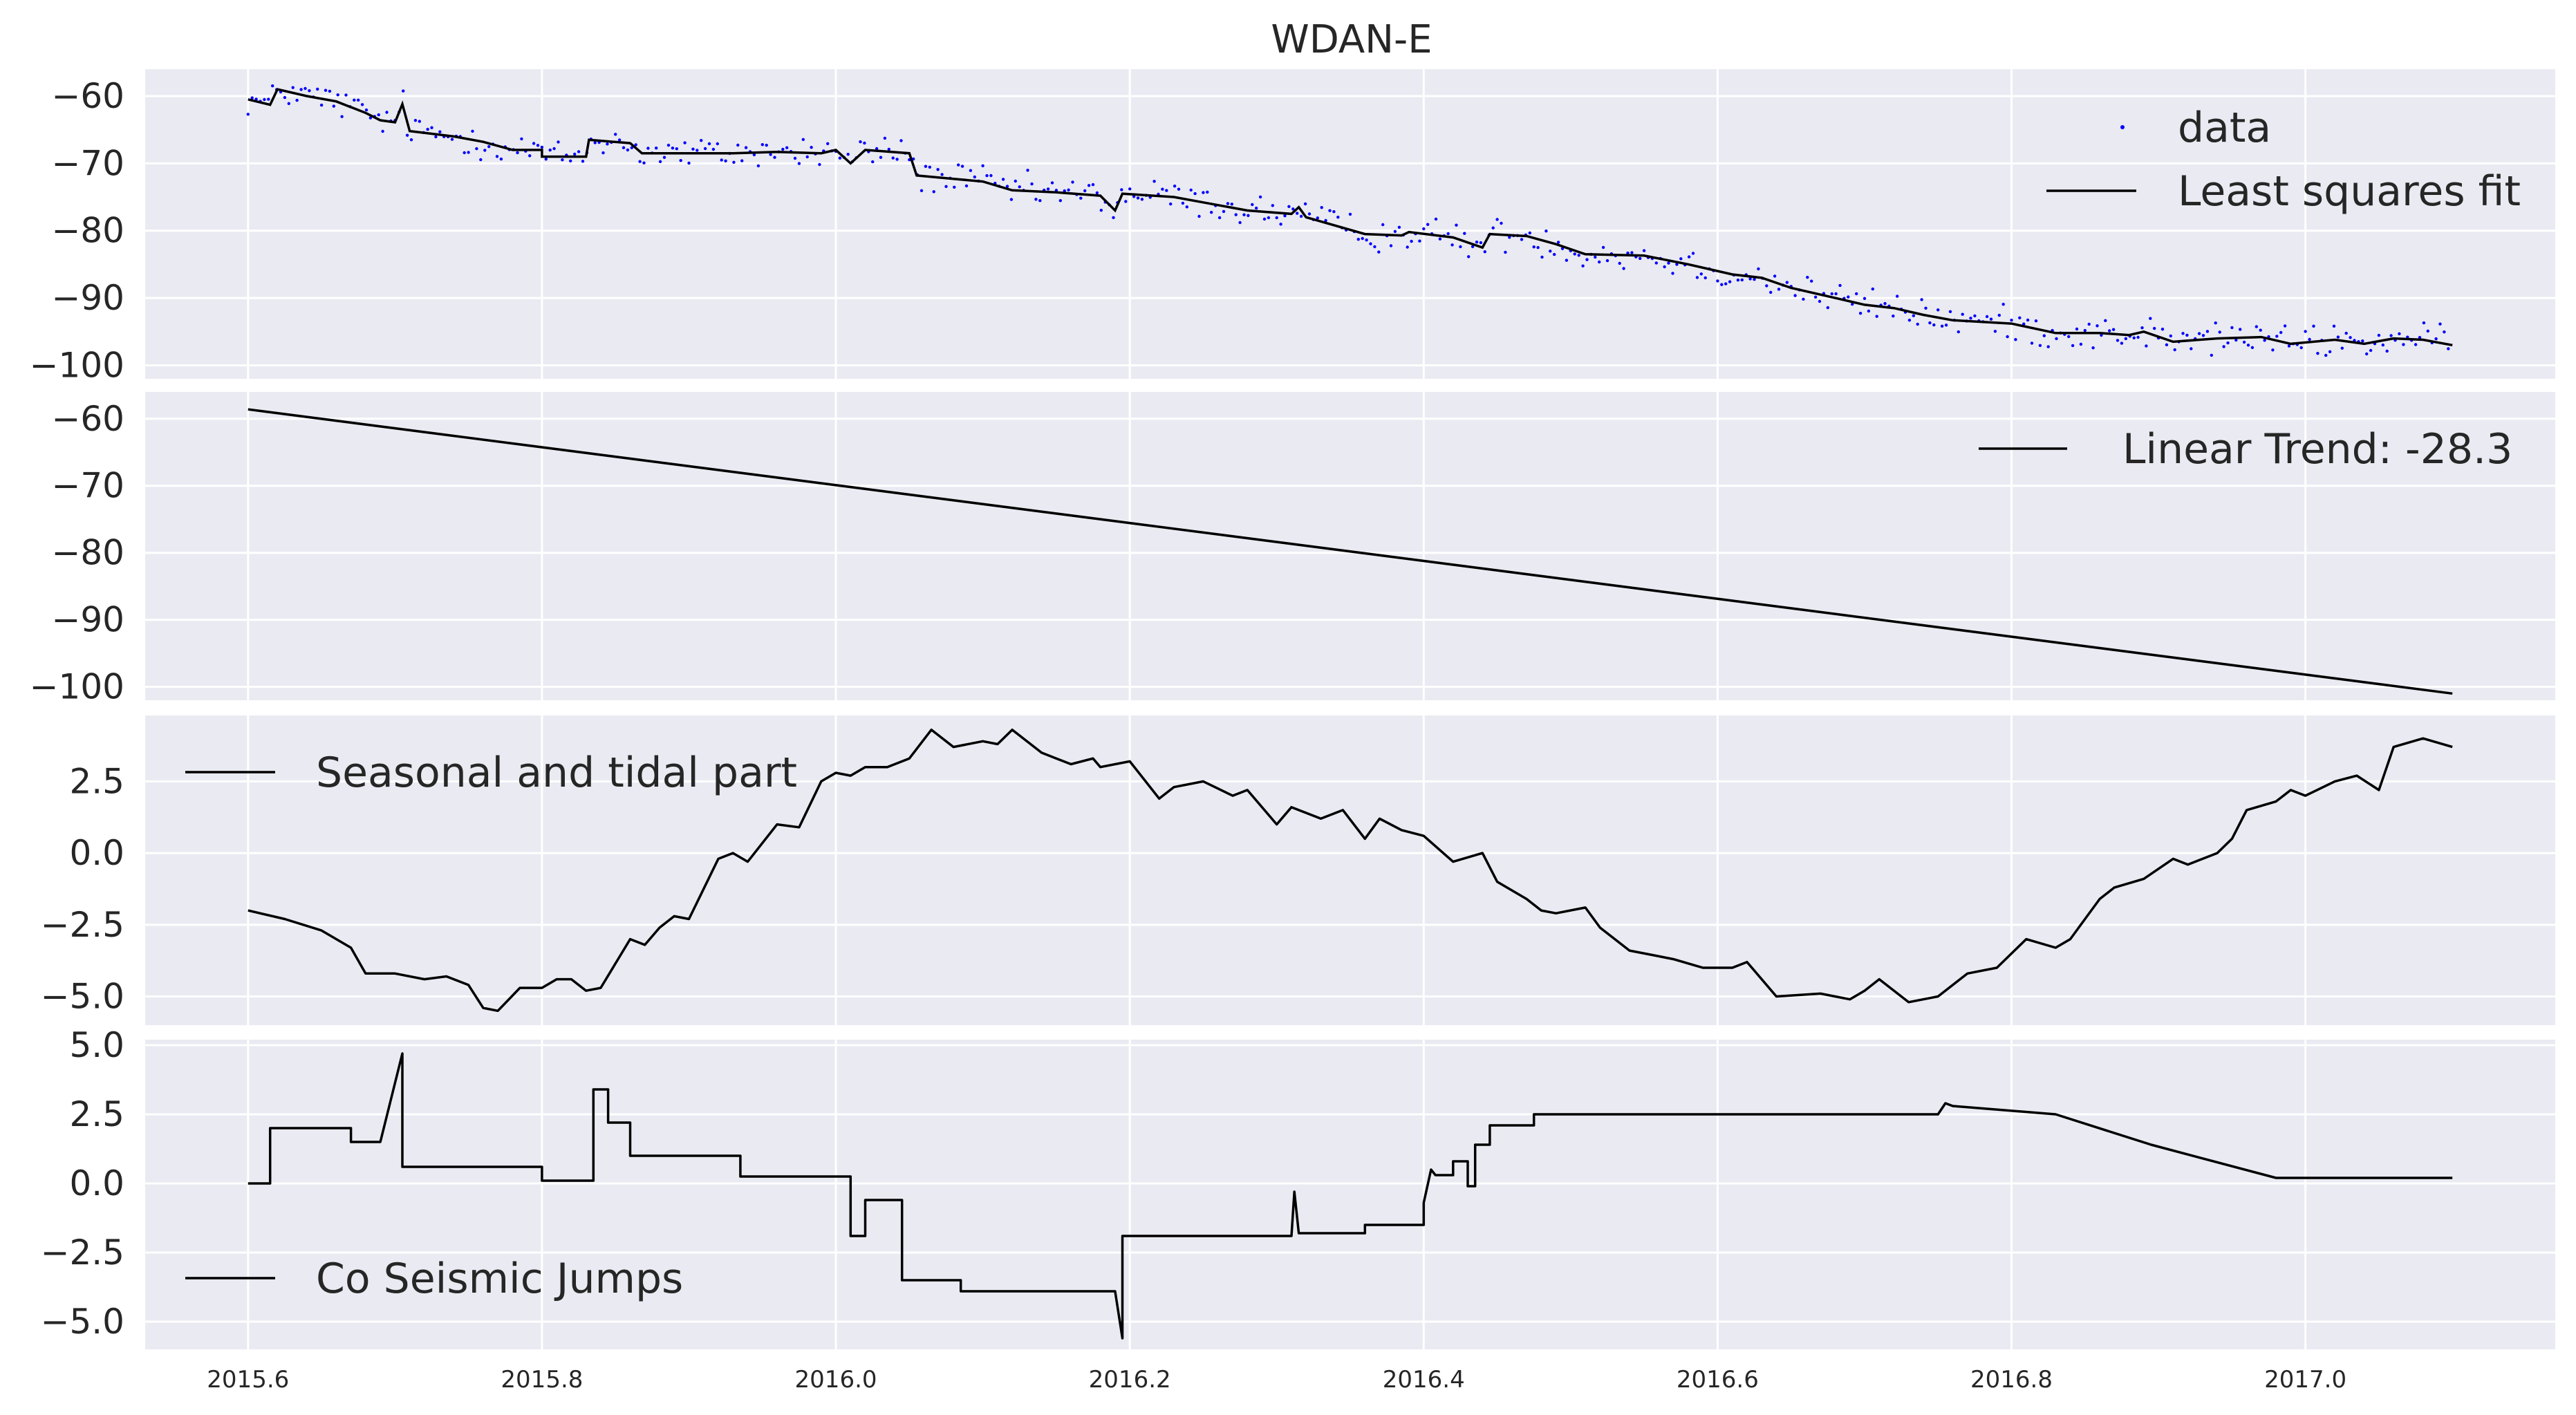  I want to click on legend-label: Seasonal and tidal part, so click(556, 773).